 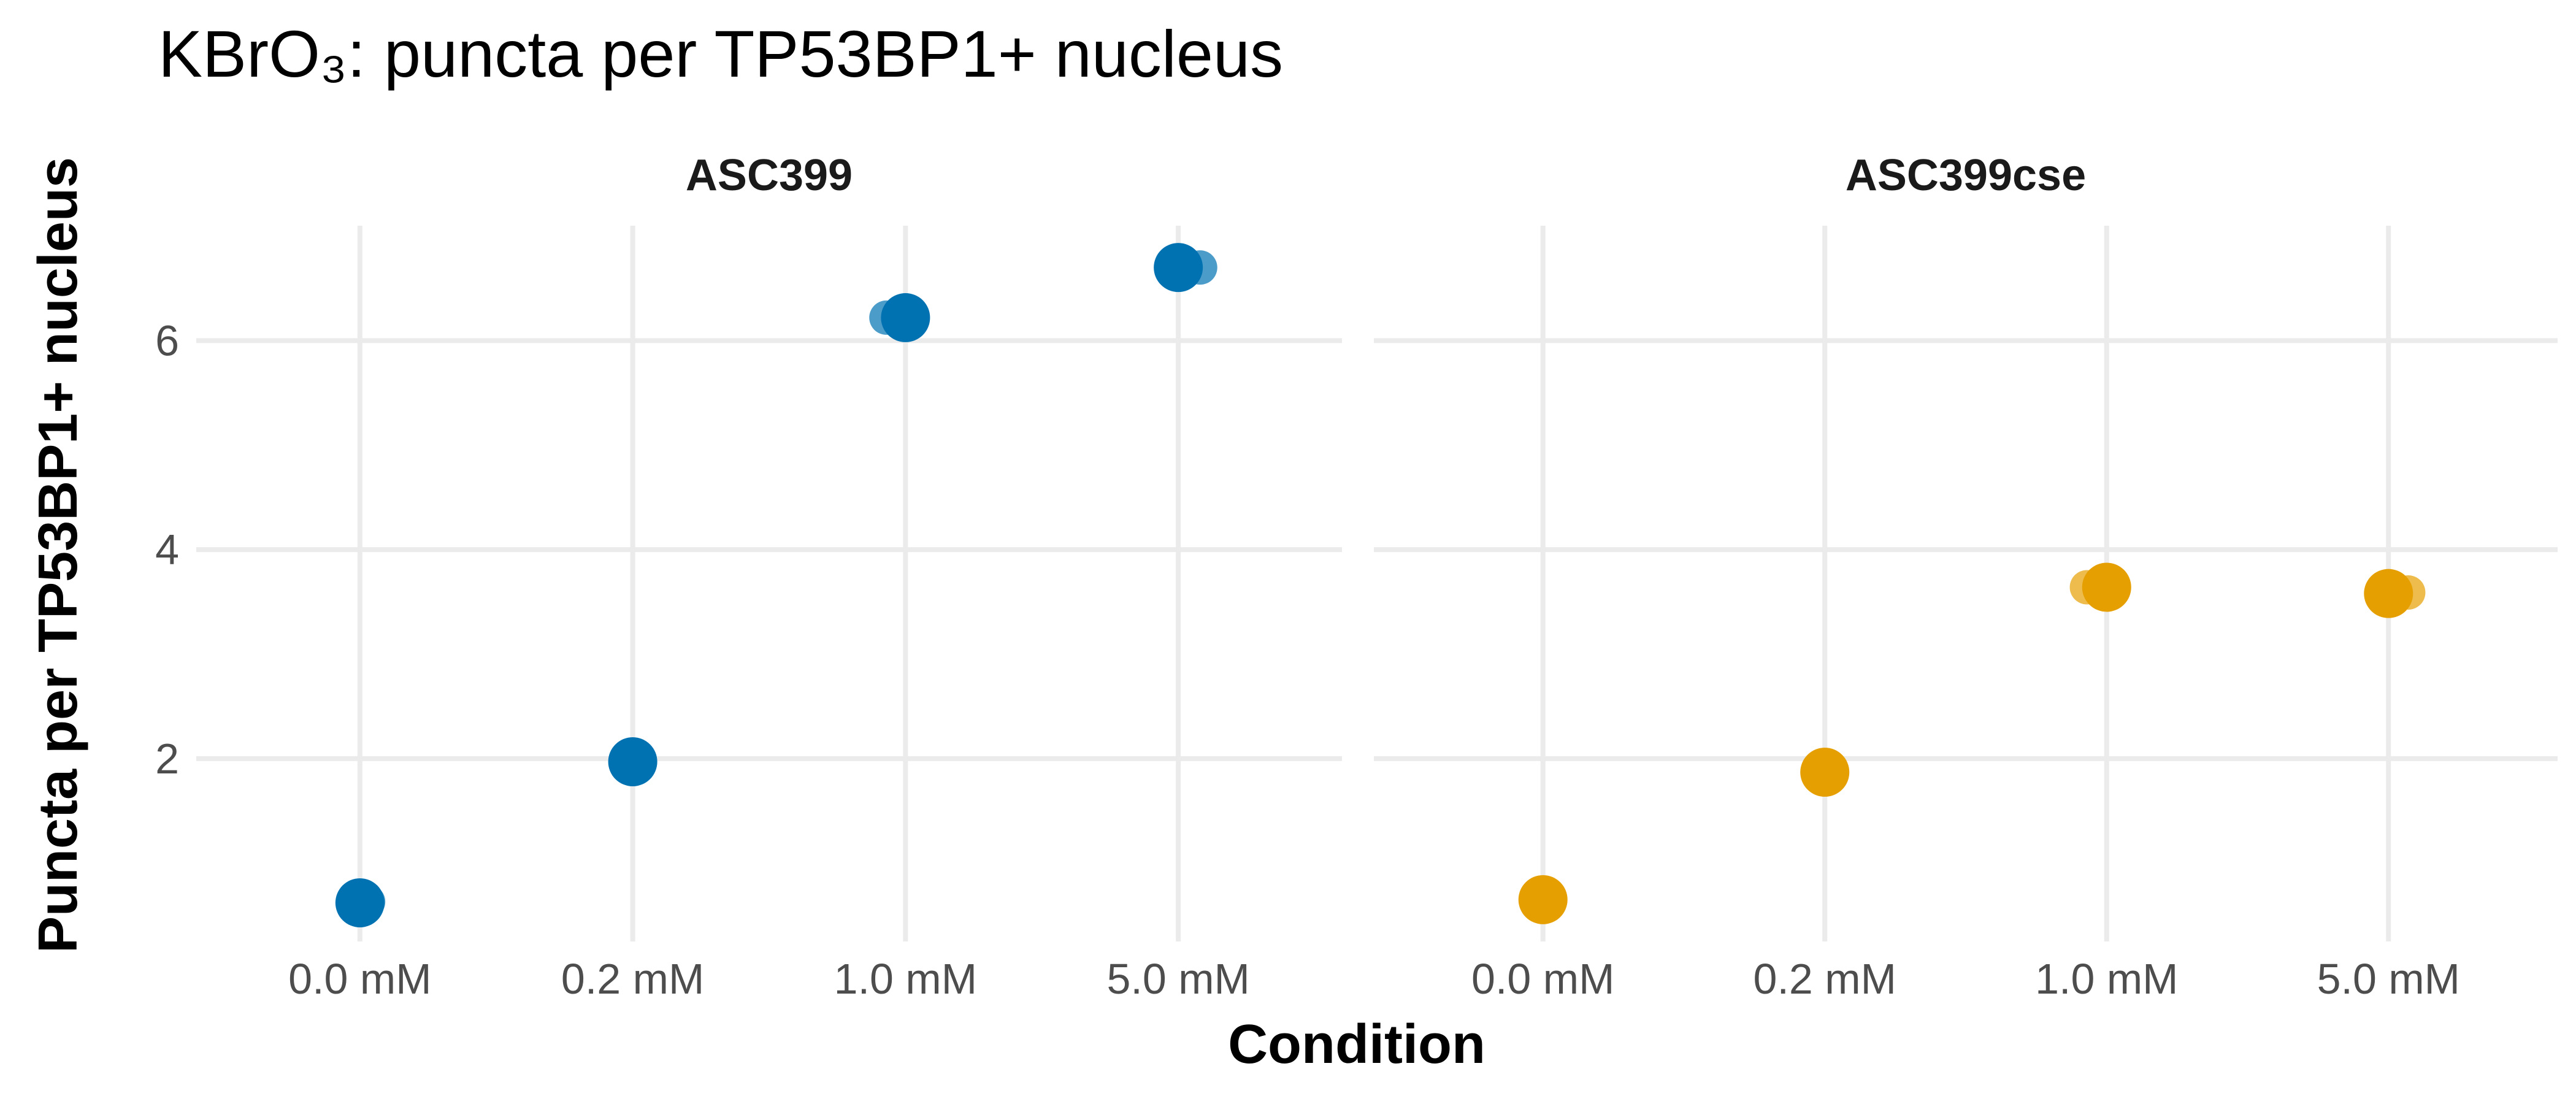 What do you see at coordinates (720, 54) in the screenshot?
I see `chart-title: KBrO₃: puncta per TP53BP1+ nucleus` at bounding box center [720, 54].